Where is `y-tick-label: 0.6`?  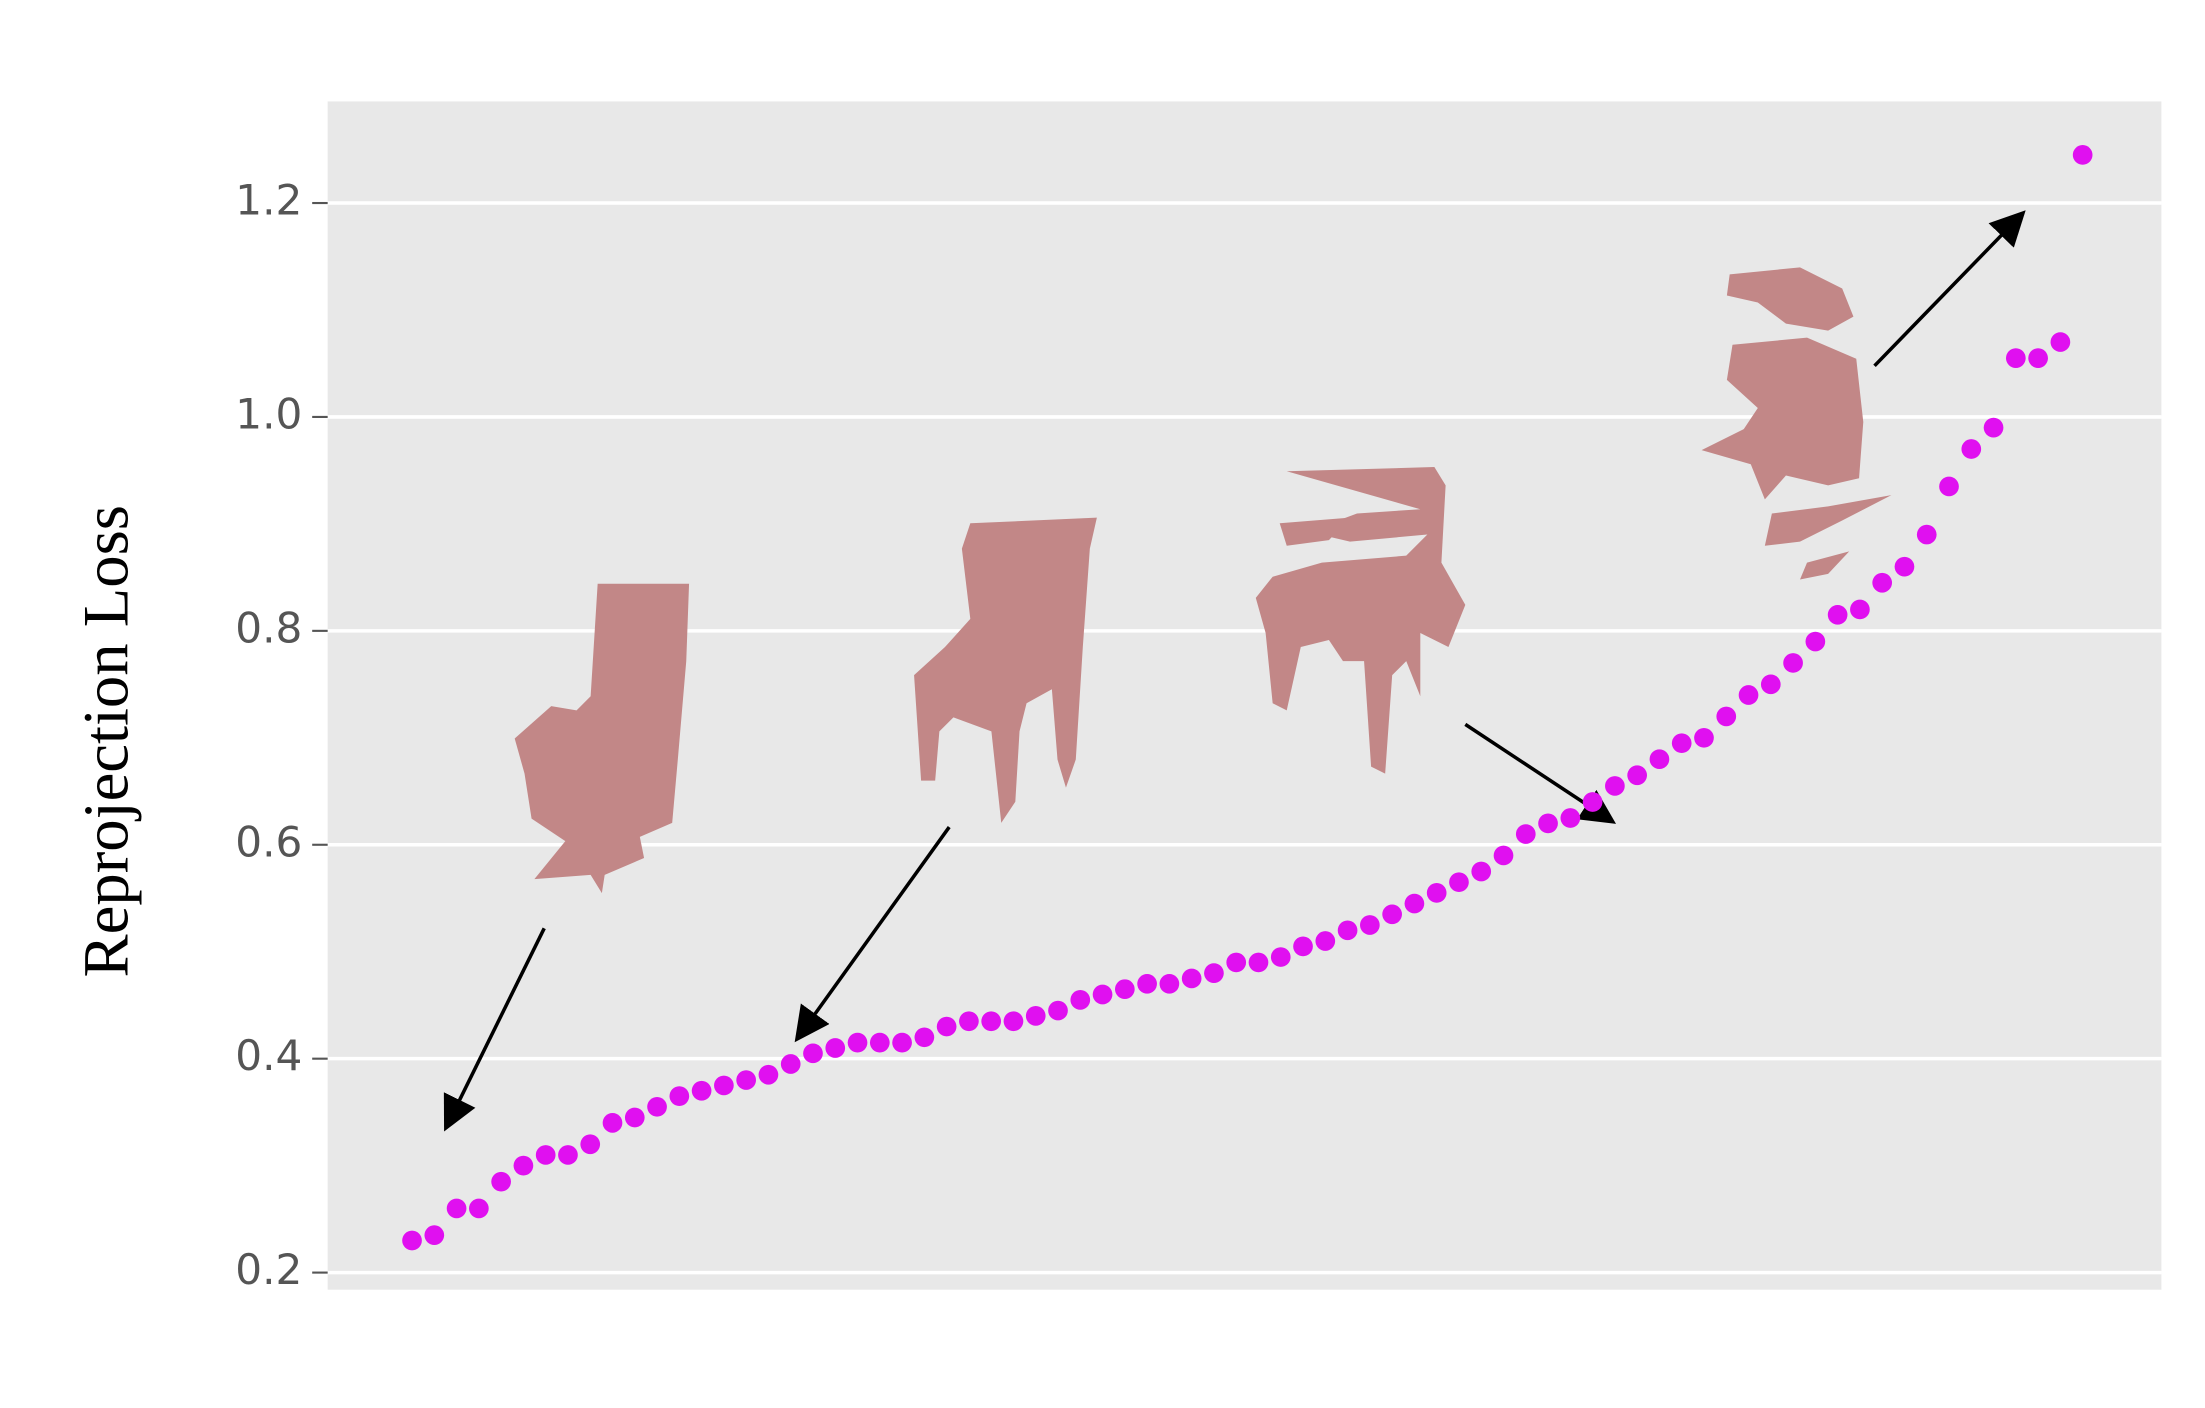 y-tick-label: 0.6 is located at coordinates (268, 841).